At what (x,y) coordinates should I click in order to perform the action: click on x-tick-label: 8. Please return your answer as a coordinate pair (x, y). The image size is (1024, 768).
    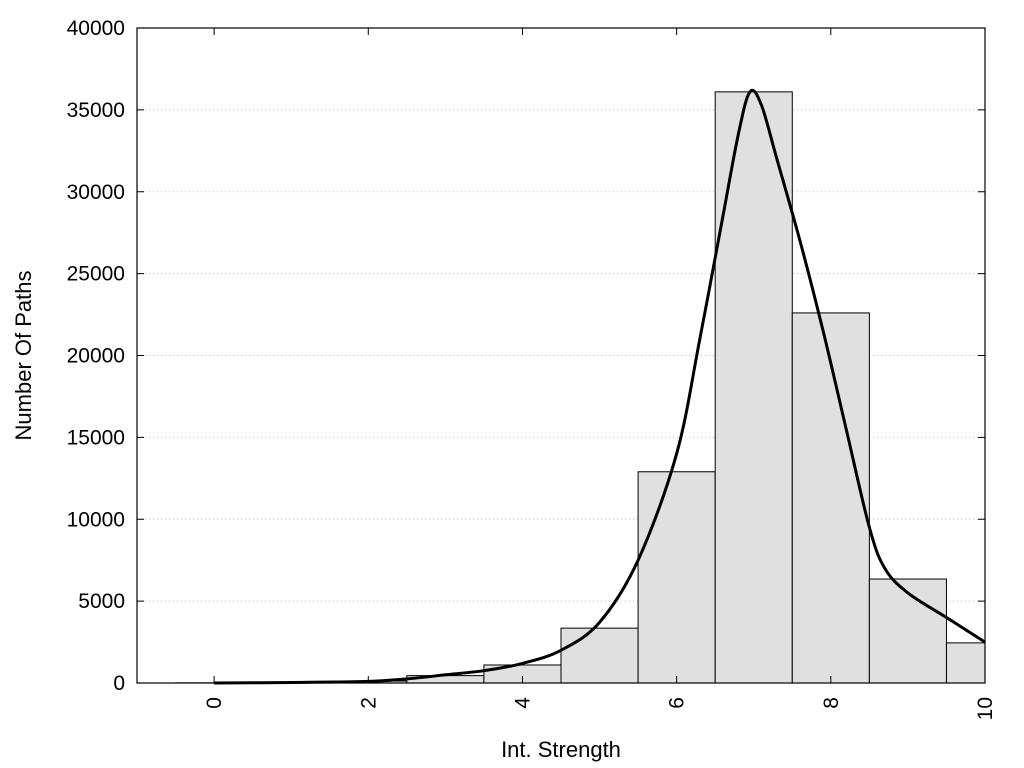
    Looking at the image, I should click on (831, 703).